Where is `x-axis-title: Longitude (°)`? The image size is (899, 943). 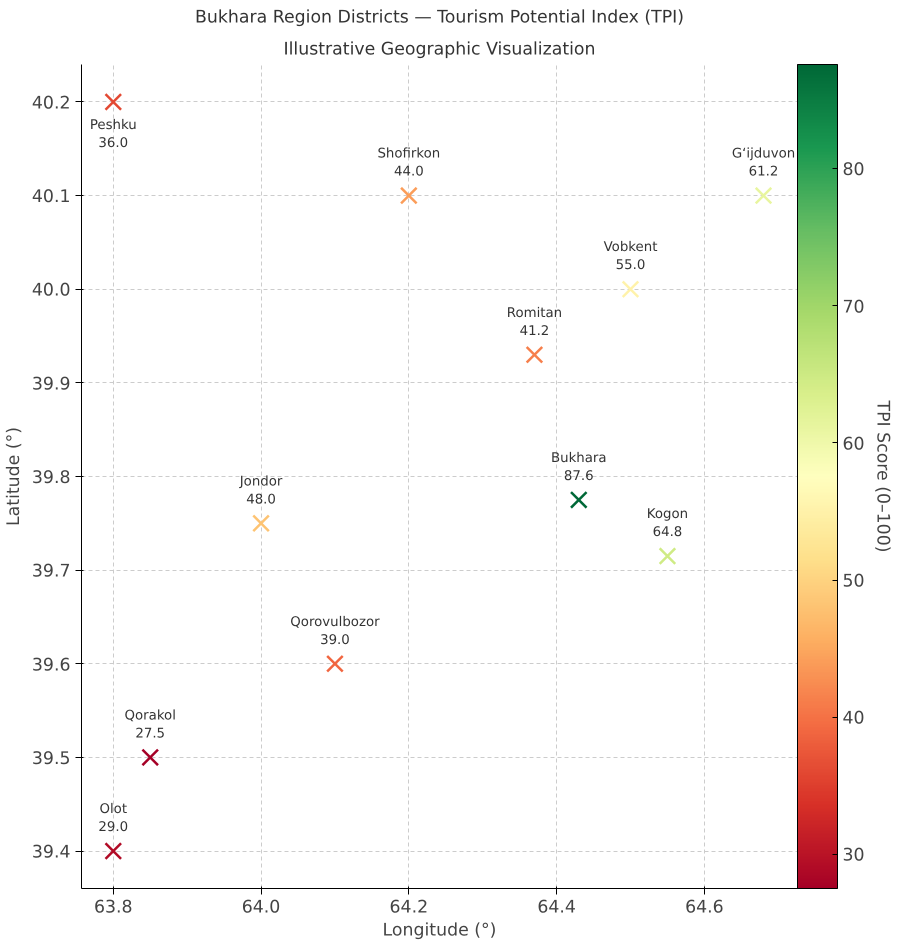
x-axis-title: Longitude (°) is located at coordinates (439, 930).